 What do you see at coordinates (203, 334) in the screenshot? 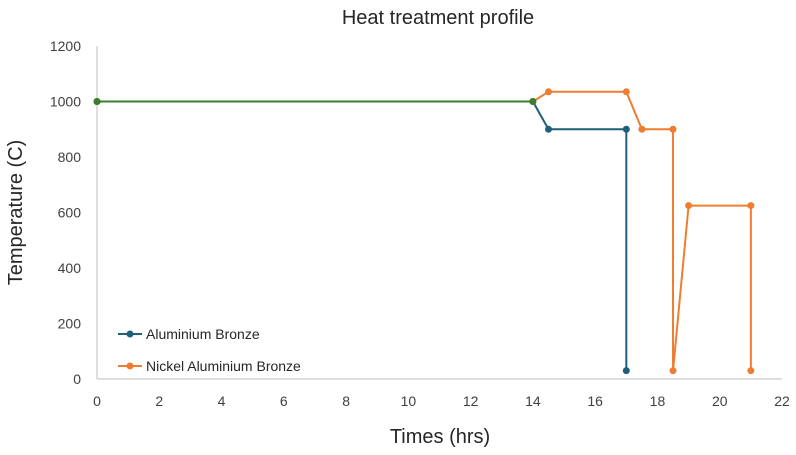
I see `legend-label: Aluminium Bronze` at bounding box center [203, 334].